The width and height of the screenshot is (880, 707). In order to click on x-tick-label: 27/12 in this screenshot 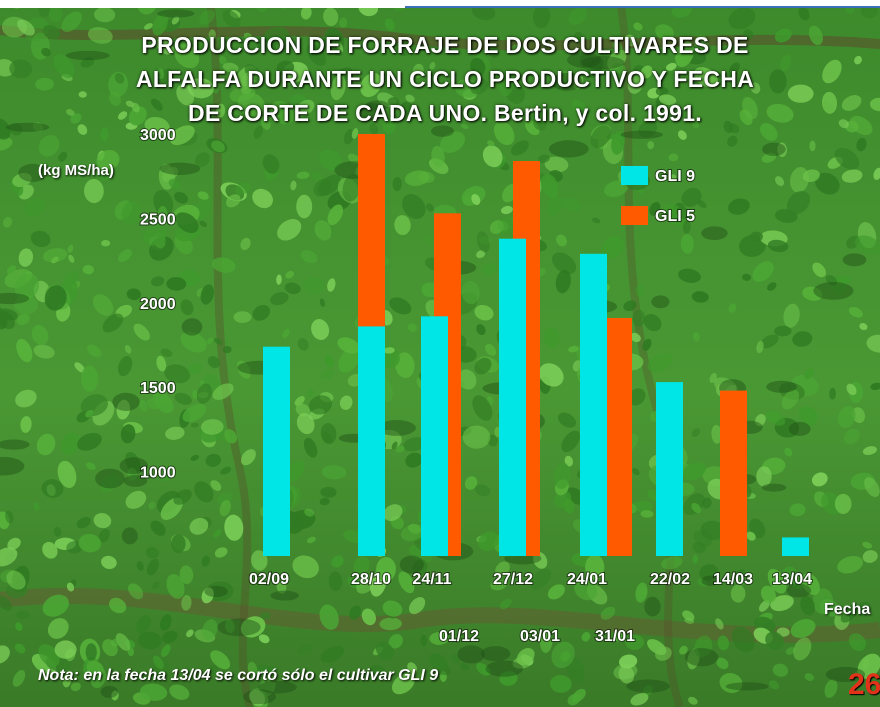, I will do `click(513, 579)`.